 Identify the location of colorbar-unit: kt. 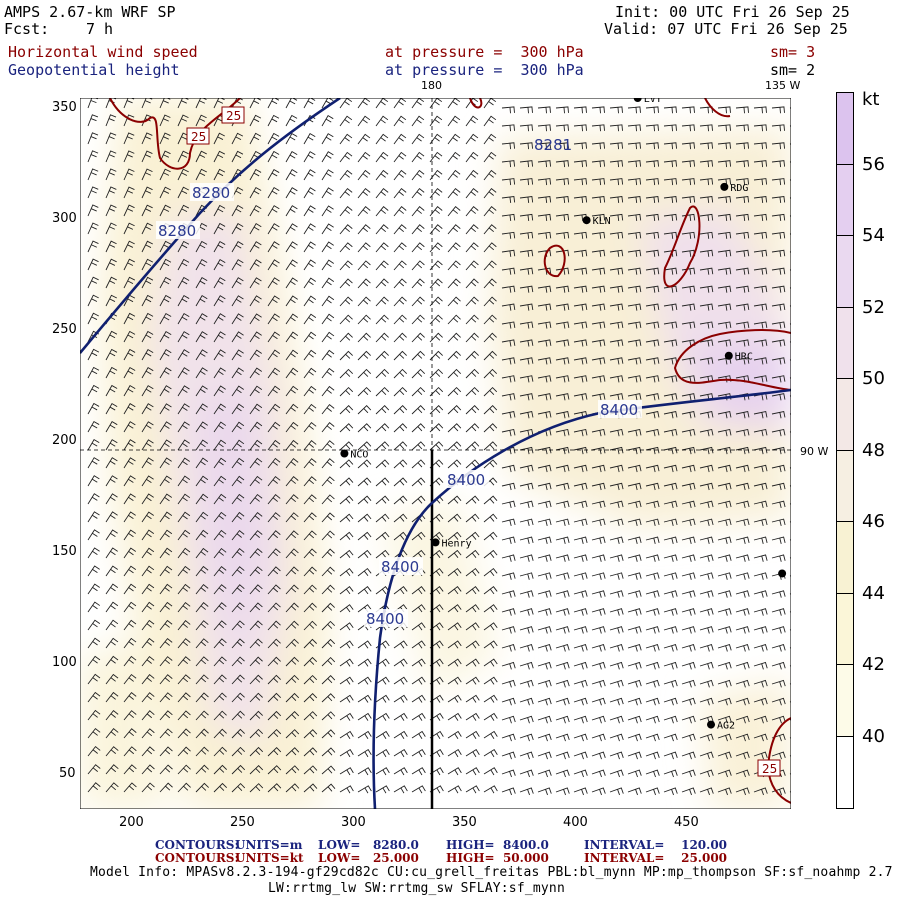
(871, 99).